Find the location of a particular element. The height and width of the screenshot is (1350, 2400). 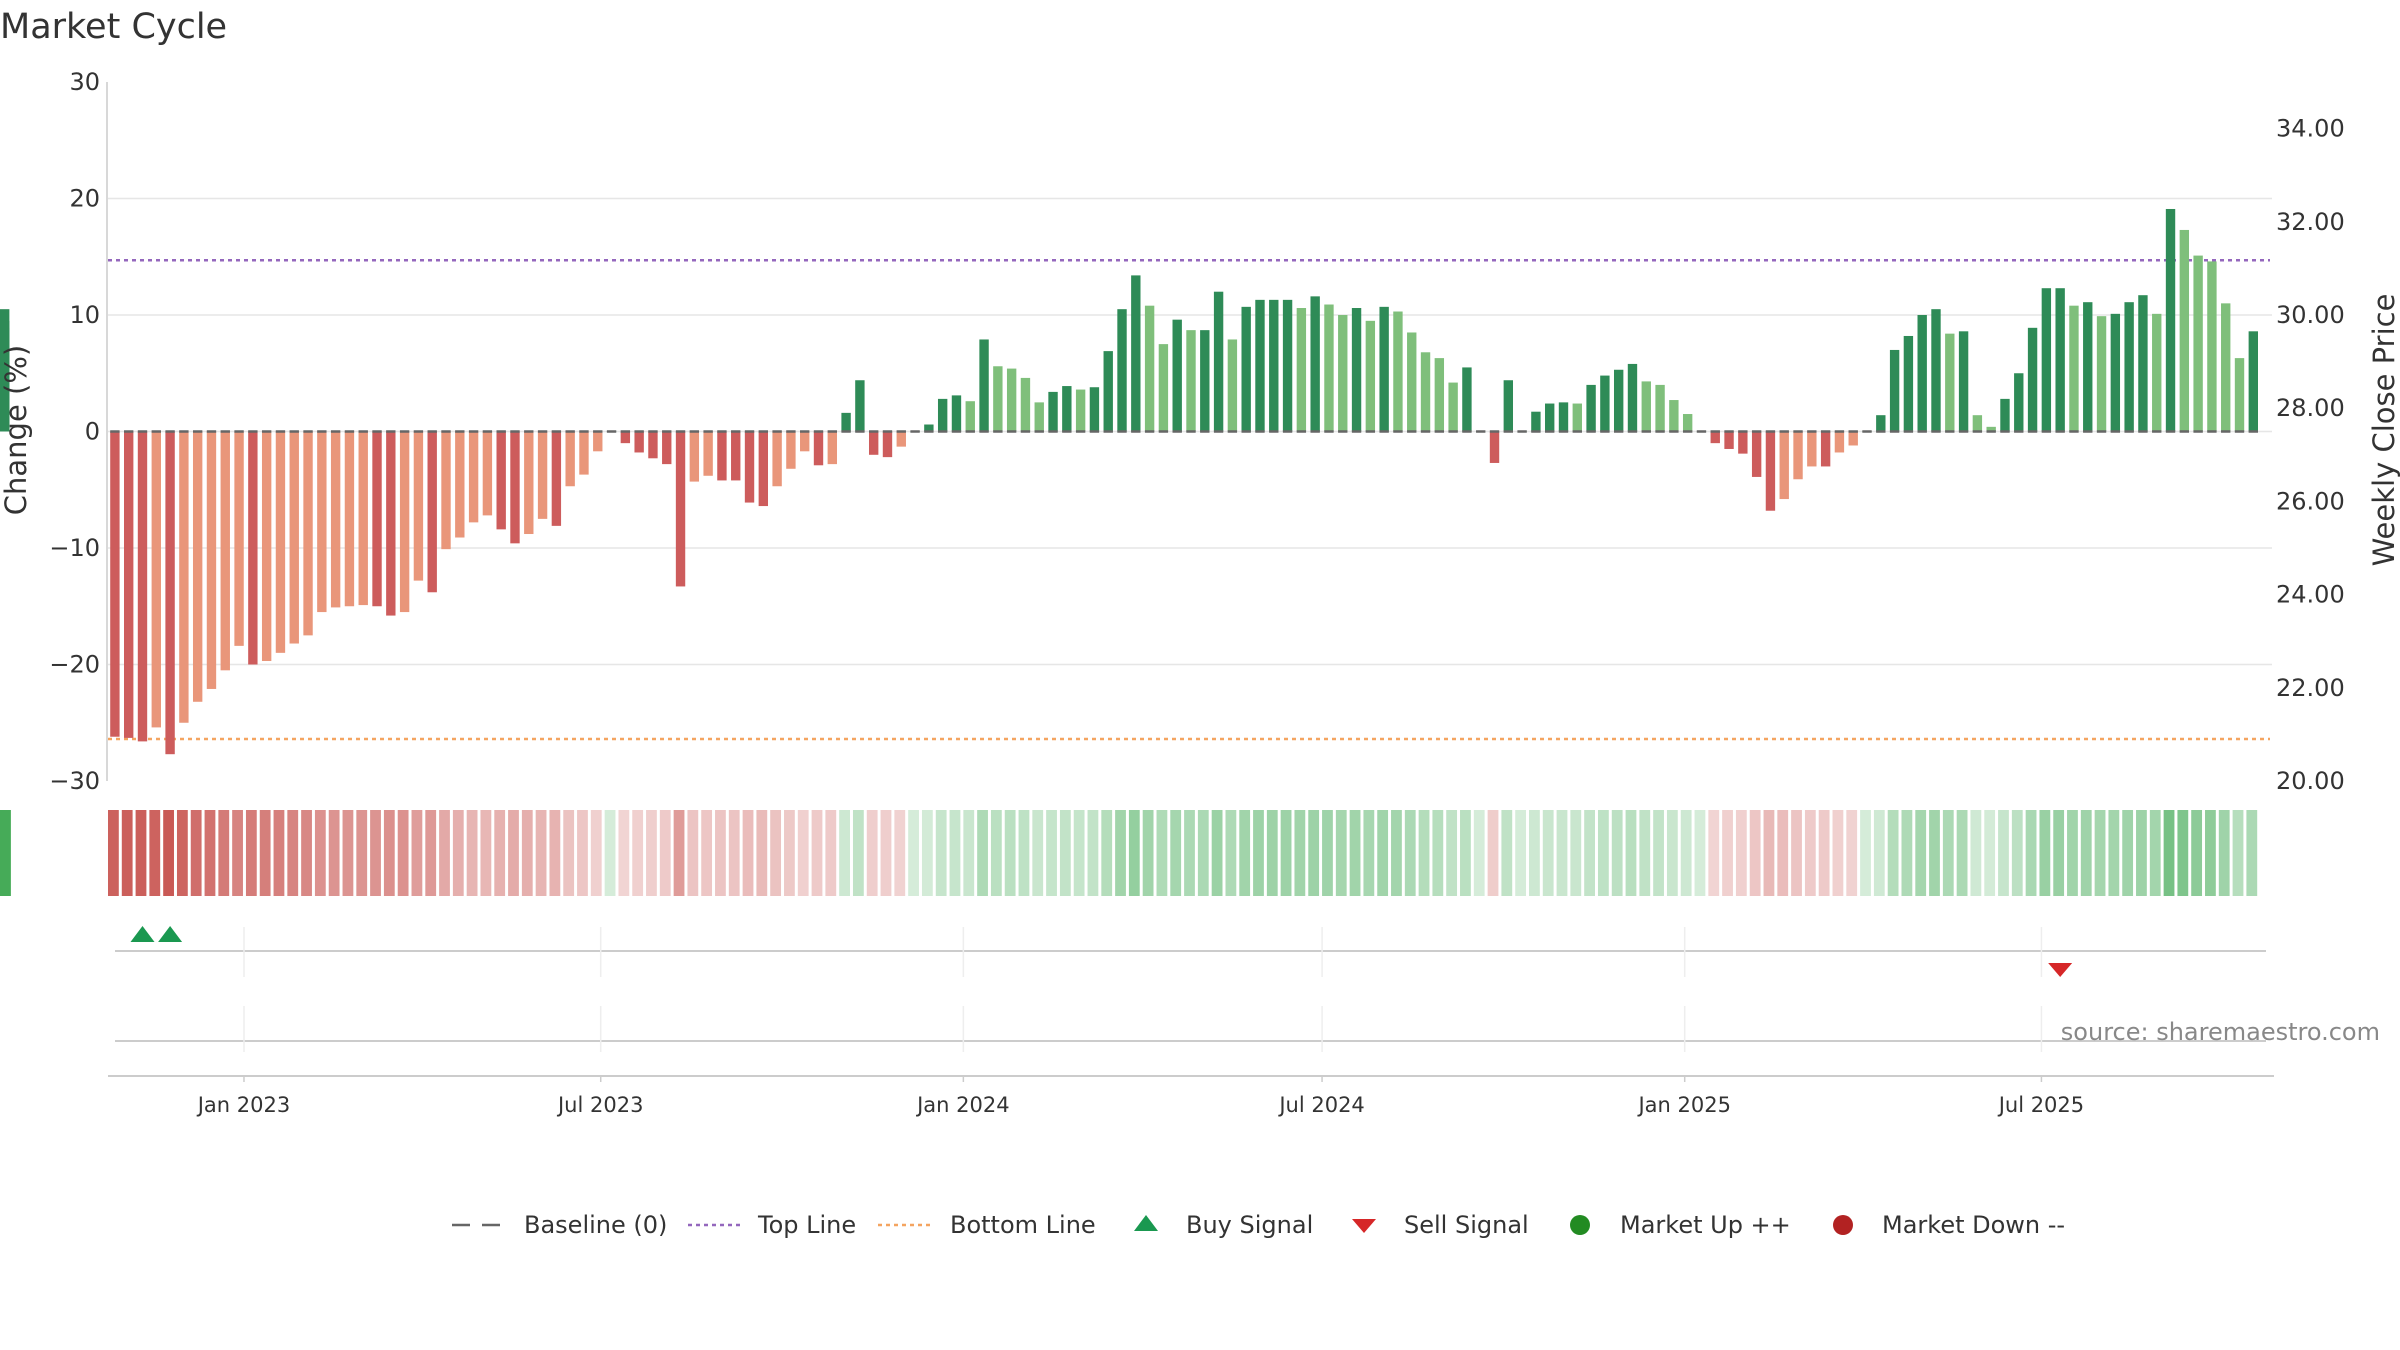

legend-label: Top Line is located at coordinates (806, 1225).